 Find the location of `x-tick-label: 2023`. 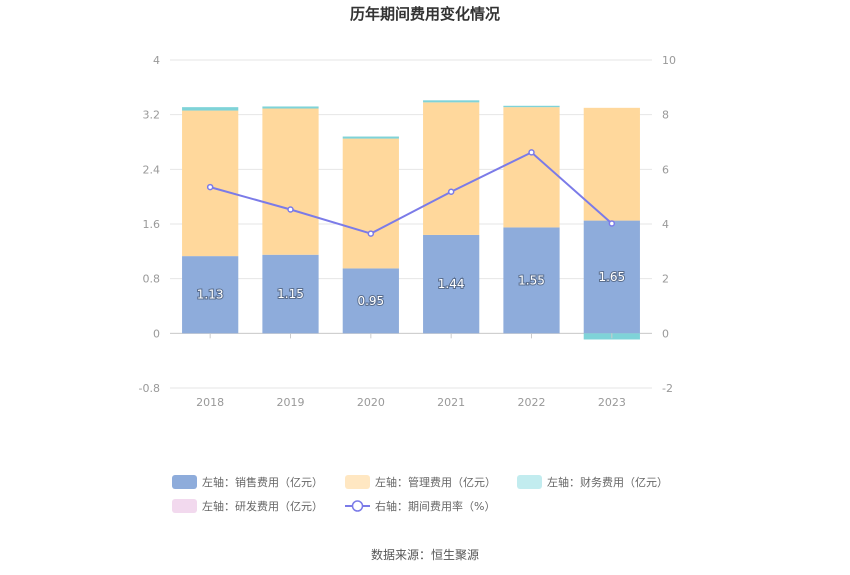

x-tick-label: 2023 is located at coordinates (612, 402).